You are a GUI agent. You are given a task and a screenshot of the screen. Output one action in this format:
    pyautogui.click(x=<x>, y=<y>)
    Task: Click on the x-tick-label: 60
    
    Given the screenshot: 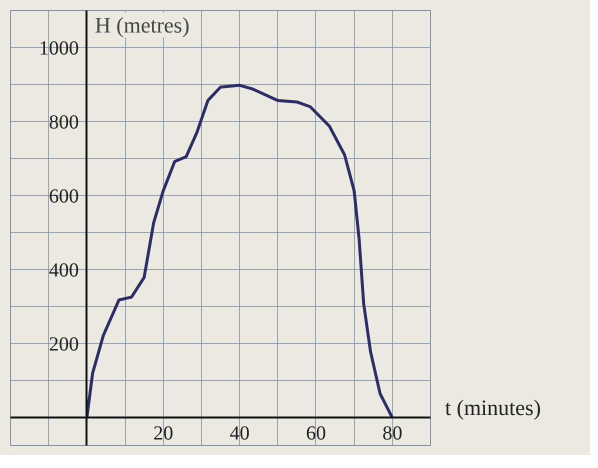 What is the action you would take?
    pyautogui.click(x=316, y=433)
    